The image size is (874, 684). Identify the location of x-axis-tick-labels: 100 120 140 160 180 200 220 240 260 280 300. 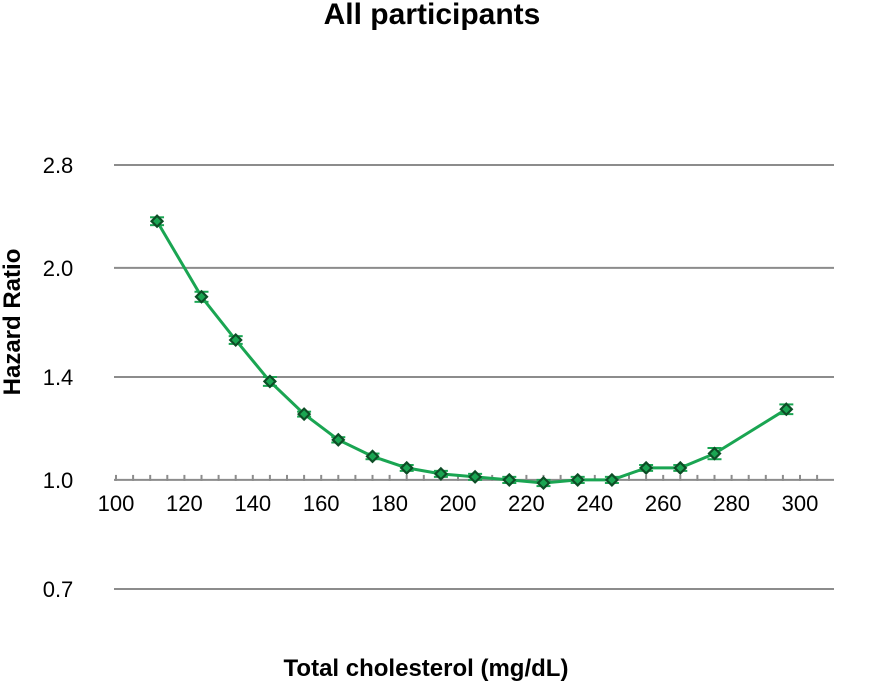
(458, 503).